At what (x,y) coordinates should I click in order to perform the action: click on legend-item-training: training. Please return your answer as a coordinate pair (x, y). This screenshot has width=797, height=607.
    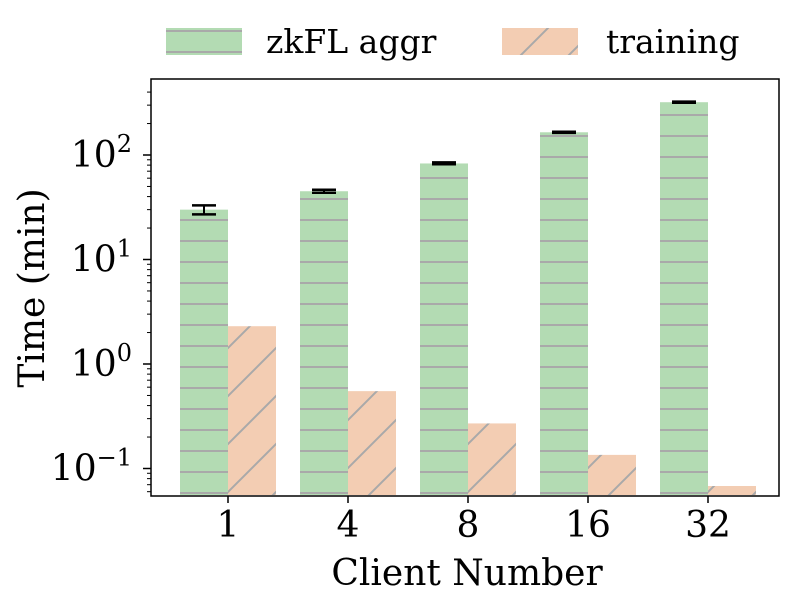
    Looking at the image, I should click on (620, 41).